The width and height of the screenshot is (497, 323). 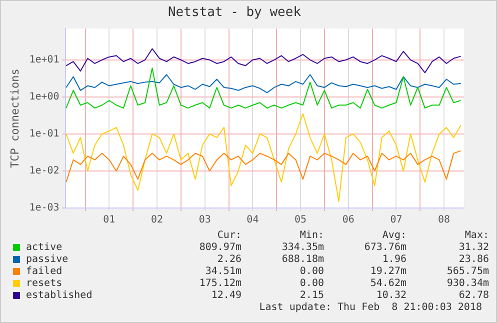 I want to click on text: 31.32, so click(x=474, y=248).